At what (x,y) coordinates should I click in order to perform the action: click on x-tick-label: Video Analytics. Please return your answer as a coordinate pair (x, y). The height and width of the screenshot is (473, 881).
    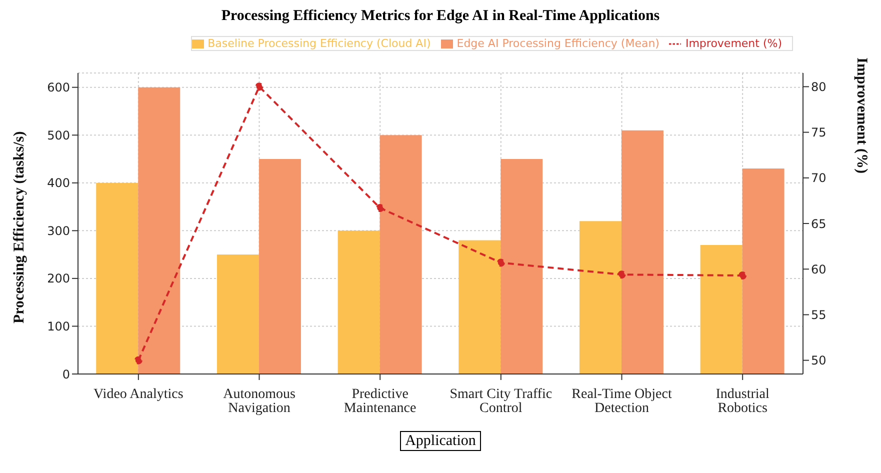
    Looking at the image, I should click on (139, 394).